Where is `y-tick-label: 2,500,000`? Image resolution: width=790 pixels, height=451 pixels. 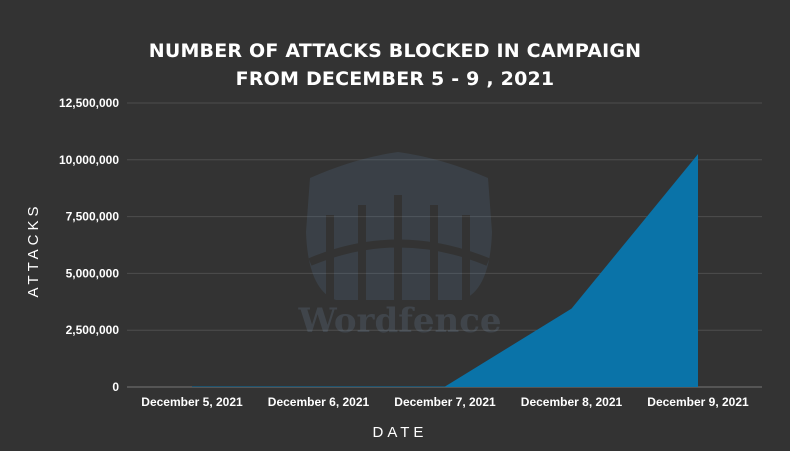 y-tick-label: 2,500,000 is located at coordinates (93, 330).